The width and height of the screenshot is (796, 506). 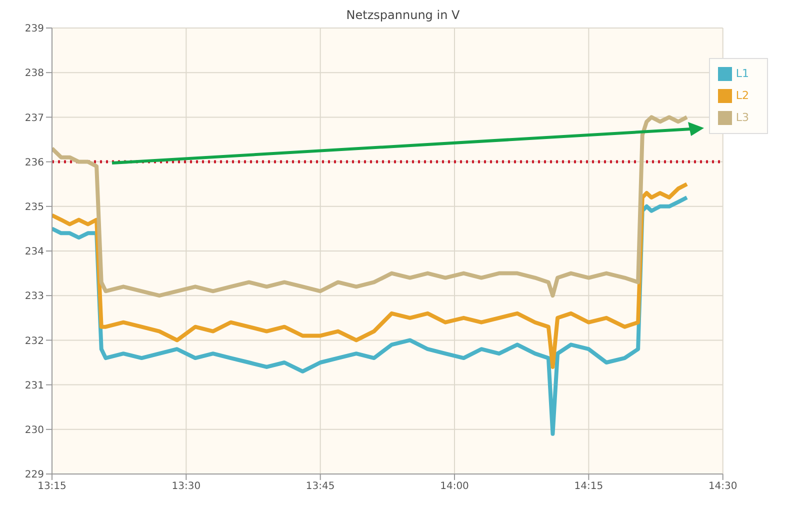 What do you see at coordinates (34, 386) in the screenshot?
I see `y-tick-label: 231` at bounding box center [34, 386].